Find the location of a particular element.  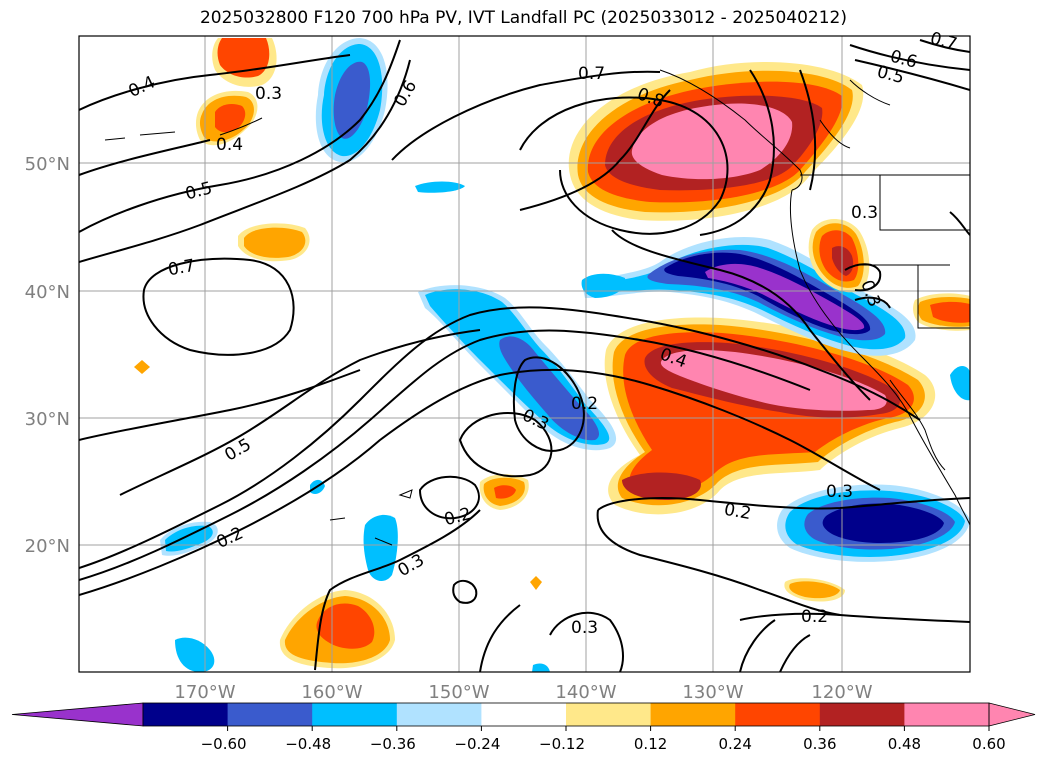

lon-label: 150°W is located at coordinates (458, 692).